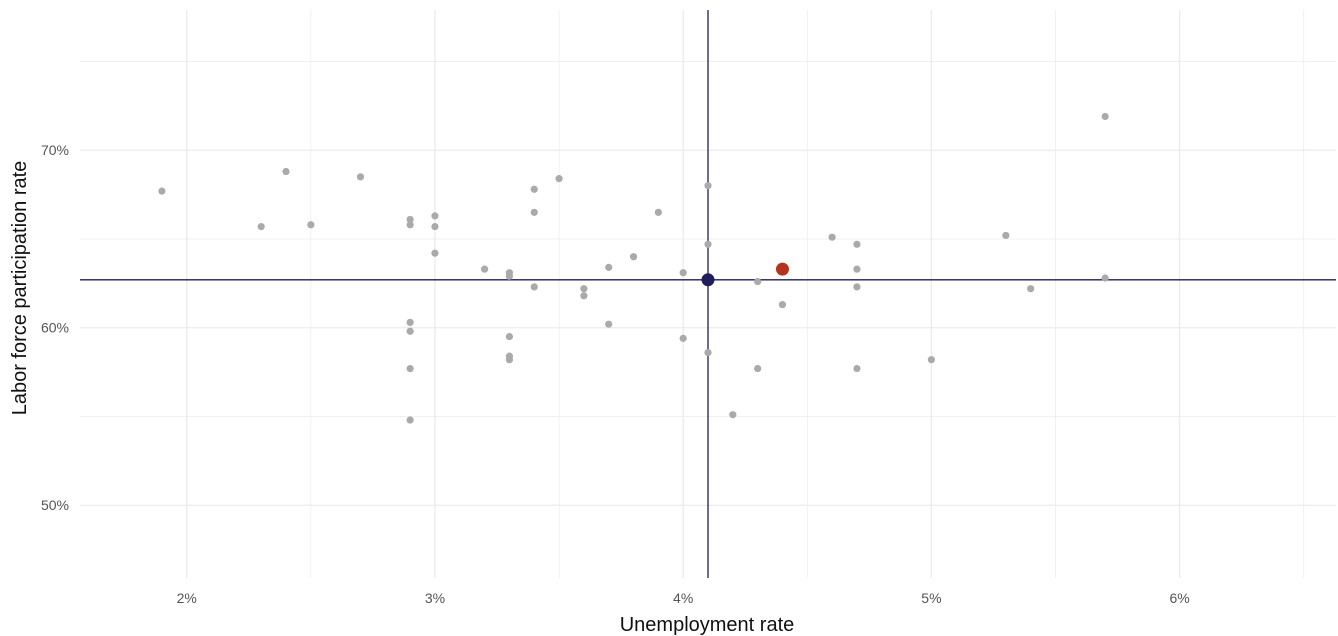 The image size is (1338, 636). I want to click on x-tick-label: 3%, so click(435, 598).